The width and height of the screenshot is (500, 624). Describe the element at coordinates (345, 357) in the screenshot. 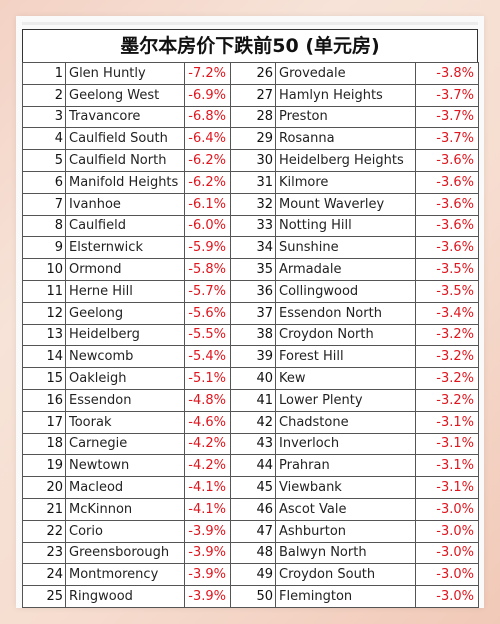

I see `right-suburb-cell: Forest Hill` at that location.